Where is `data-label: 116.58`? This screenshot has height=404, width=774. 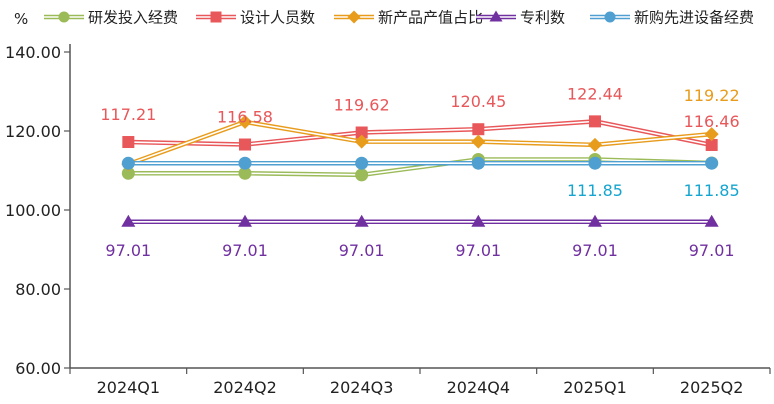 data-label: 116.58 is located at coordinates (245, 117).